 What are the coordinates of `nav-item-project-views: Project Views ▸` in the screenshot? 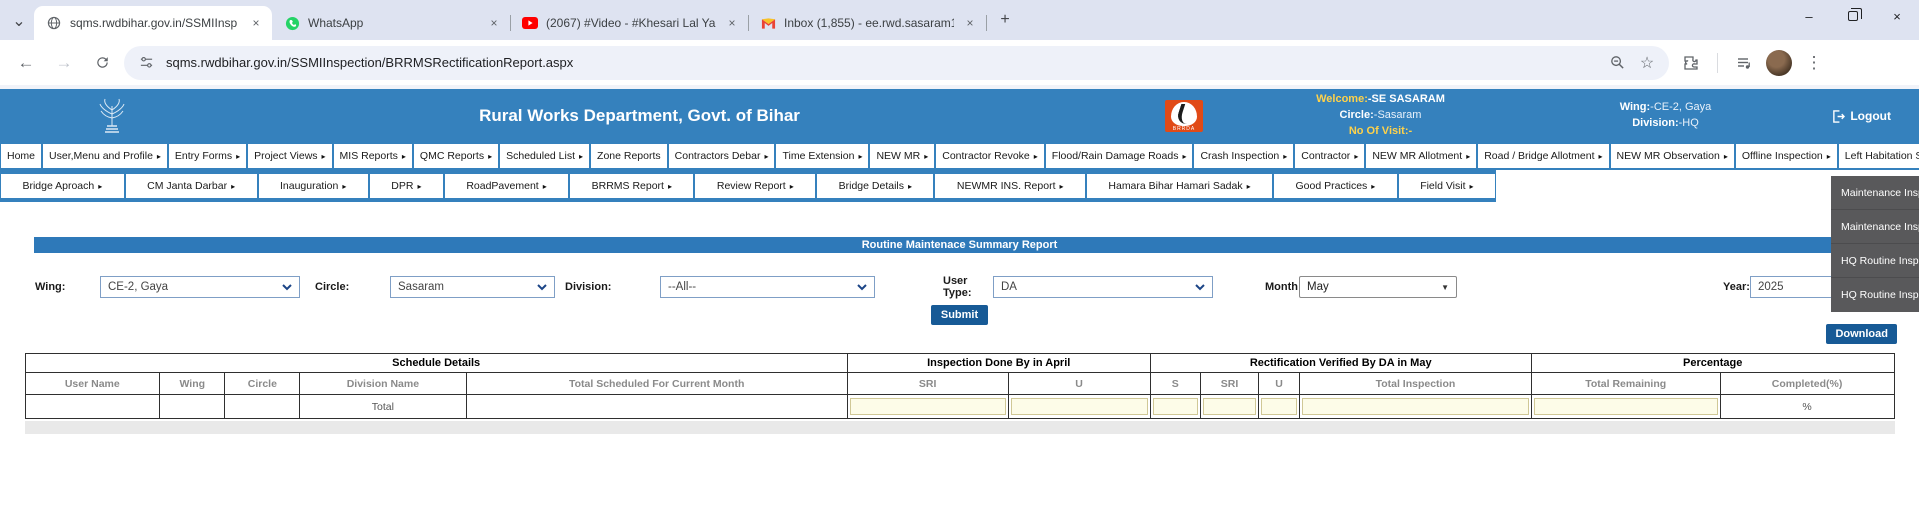 It's located at (290, 156).